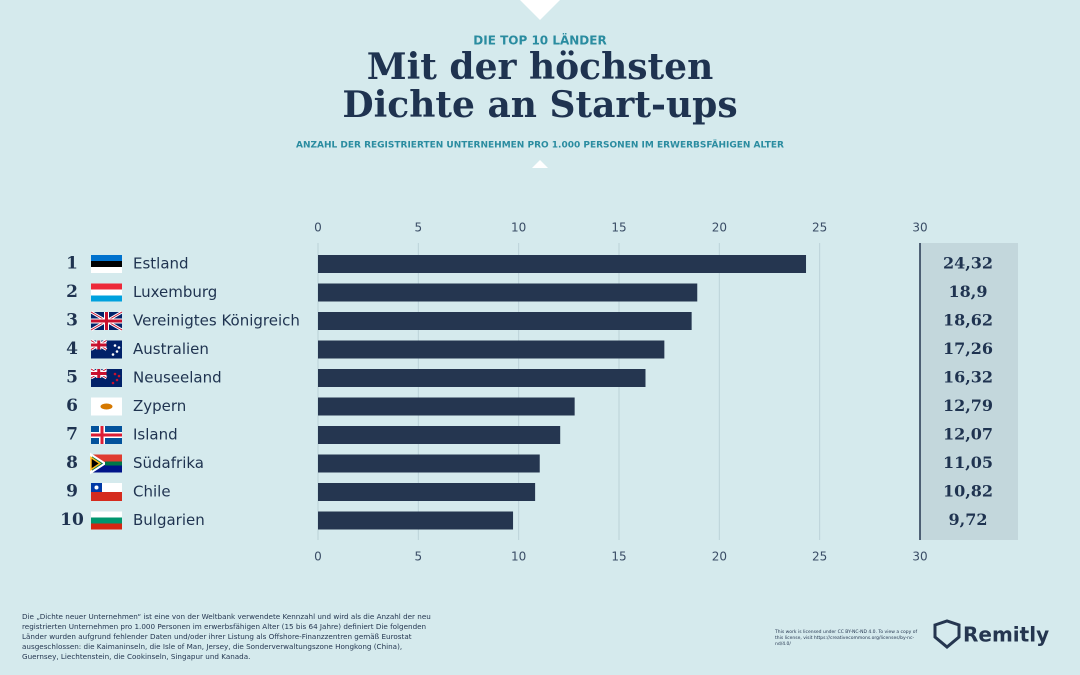 The width and height of the screenshot is (1080, 675). I want to click on value-label: 12,79, so click(968, 405).